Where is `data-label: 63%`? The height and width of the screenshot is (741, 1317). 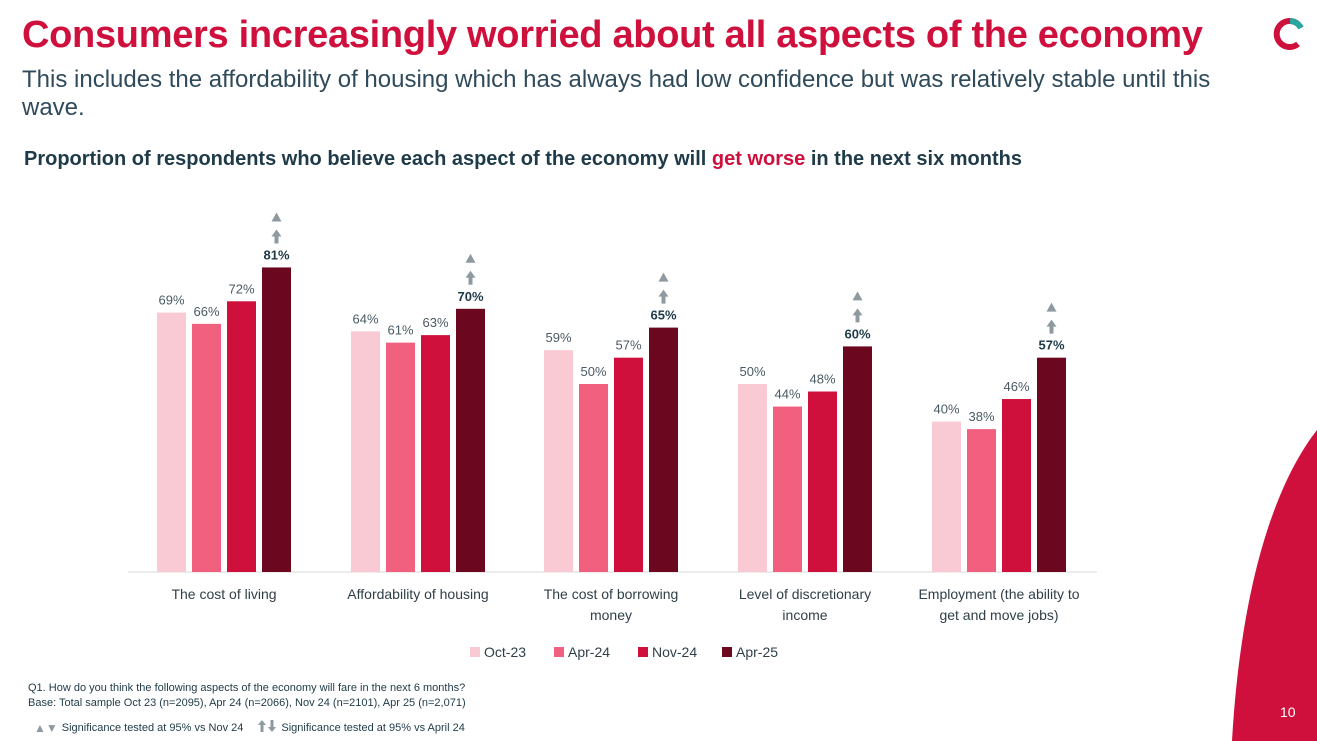
data-label: 63% is located at coordinates (435, 322).